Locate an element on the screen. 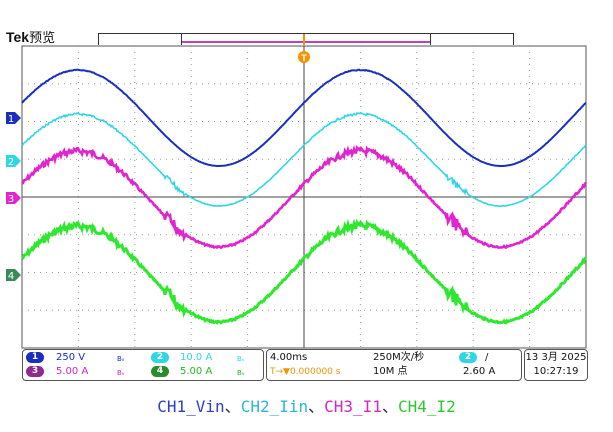  trigger-position-marker: T is located at coordinates (304, 48).